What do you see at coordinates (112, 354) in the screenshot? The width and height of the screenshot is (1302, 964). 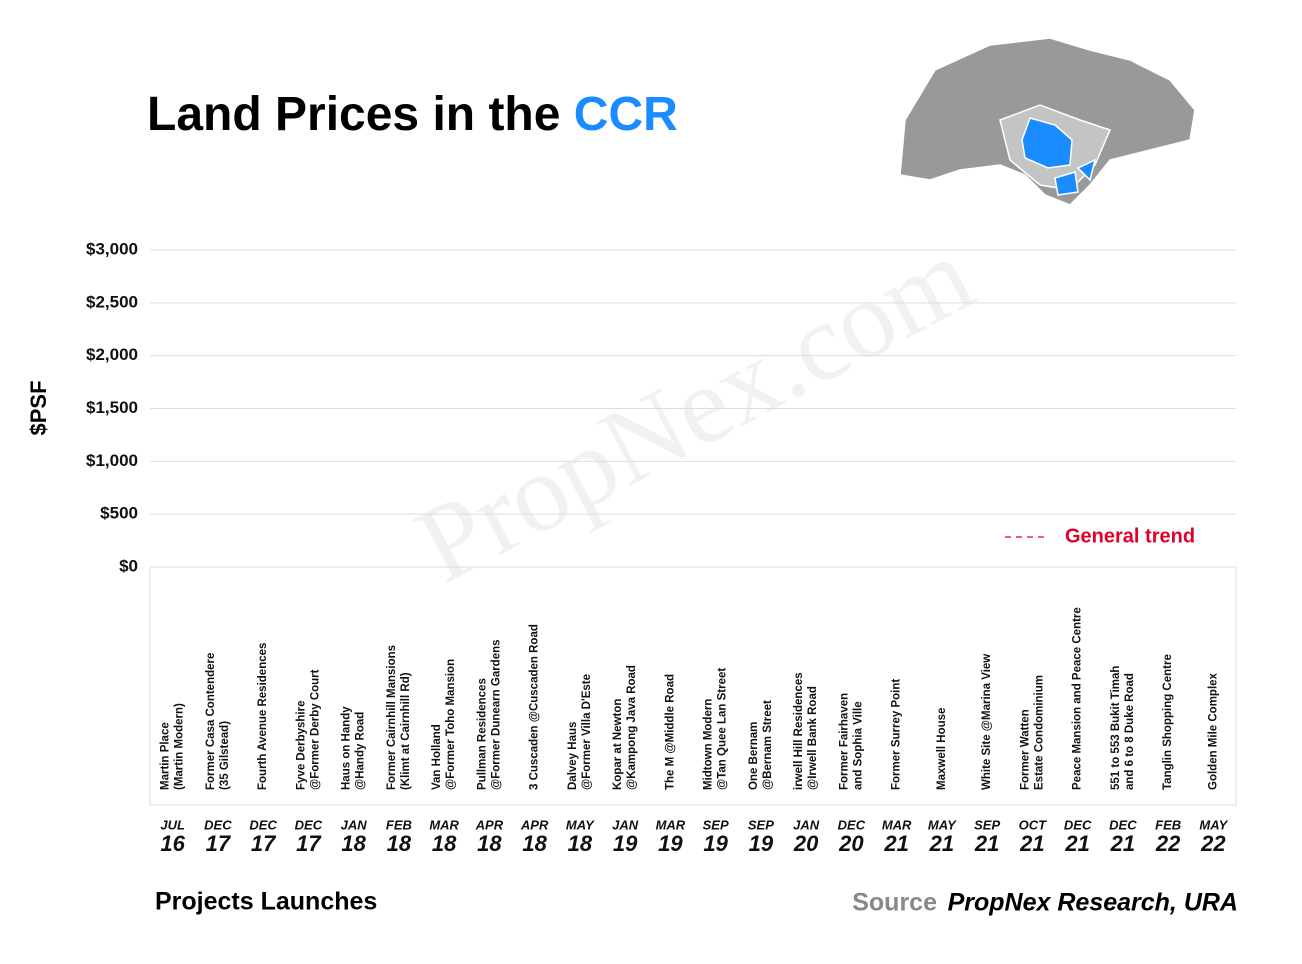 I see `y-tick-label: $2,000` at bounding box center [112, 354].